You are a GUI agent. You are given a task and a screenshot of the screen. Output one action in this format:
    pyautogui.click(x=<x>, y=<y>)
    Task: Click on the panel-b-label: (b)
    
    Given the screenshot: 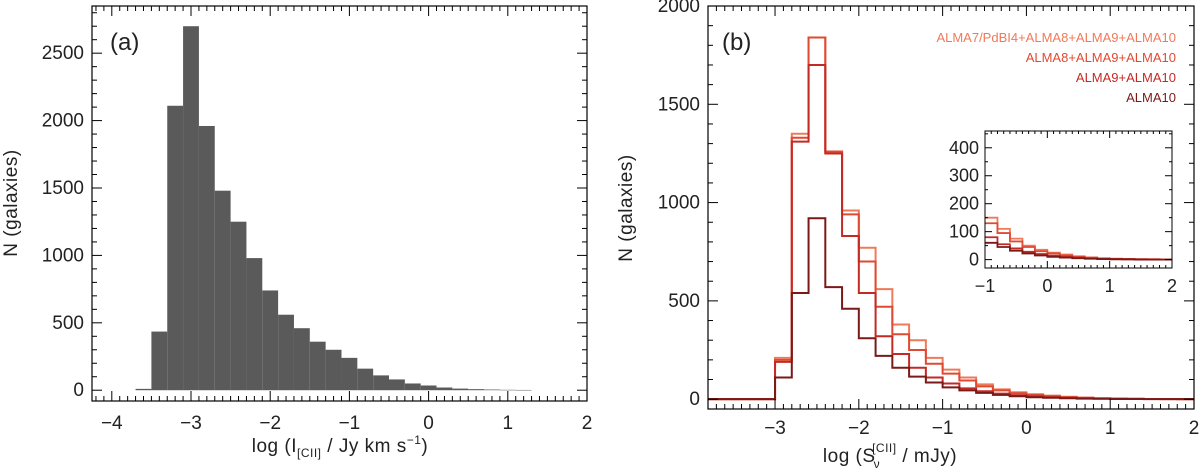 What is the action you would take?
    pyautogui.click(x=736, y=42)
    